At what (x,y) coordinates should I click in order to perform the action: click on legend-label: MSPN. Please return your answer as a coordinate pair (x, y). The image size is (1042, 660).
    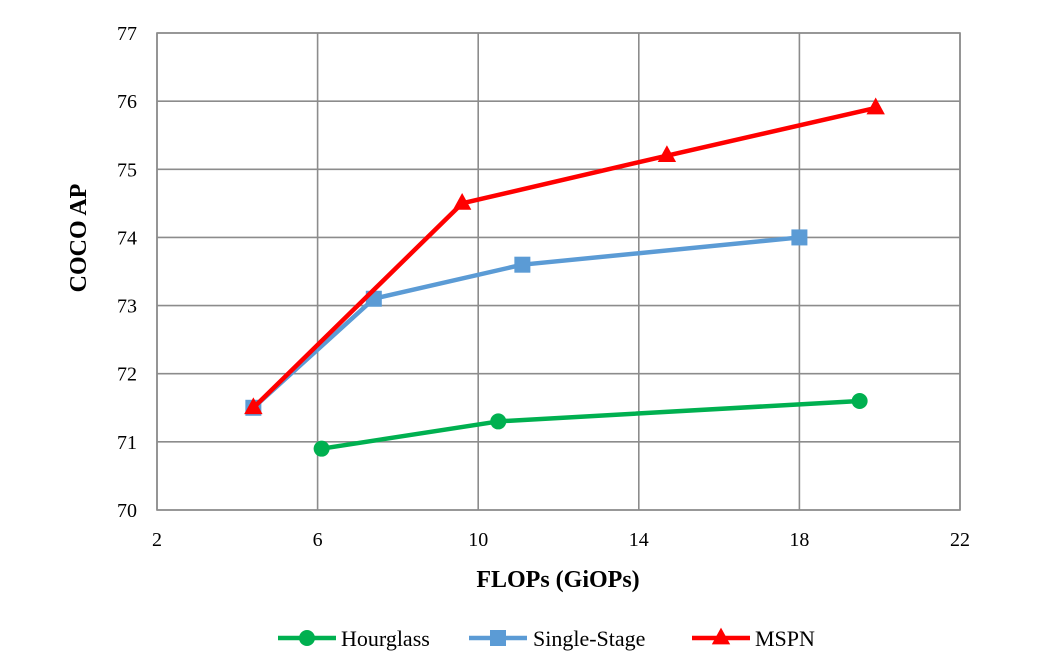
    Looking at the image, I should click on (785, 638).